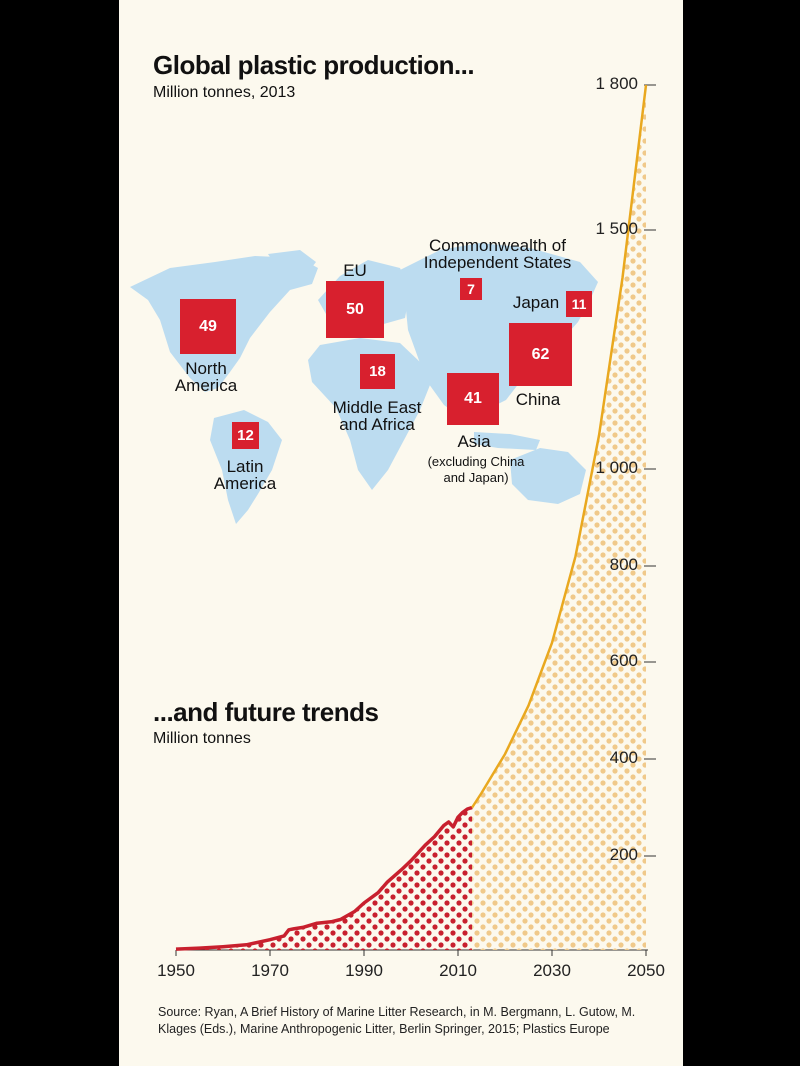  I want to click on y-tick-label: 1 000, so click(616, 467).